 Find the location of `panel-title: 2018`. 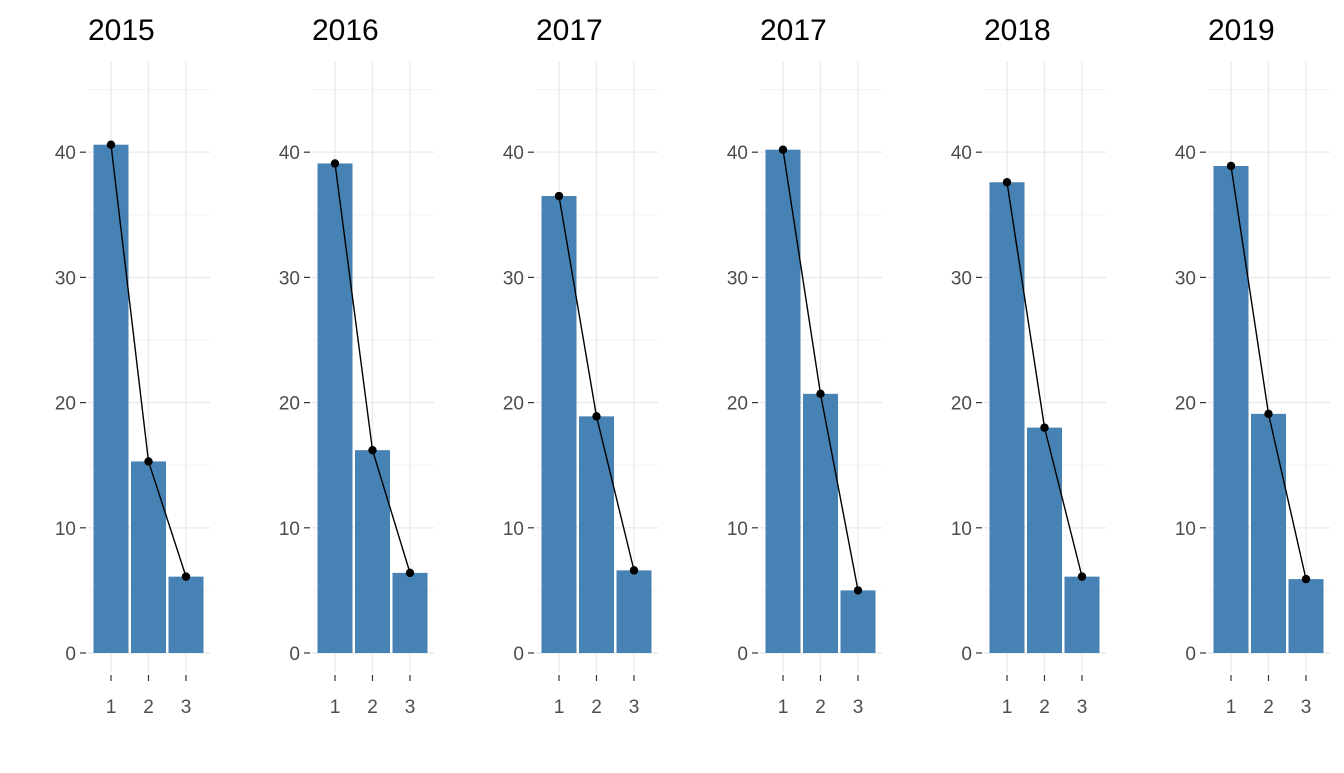

panel-title: 2018 is located at coordinates (1017, 30).